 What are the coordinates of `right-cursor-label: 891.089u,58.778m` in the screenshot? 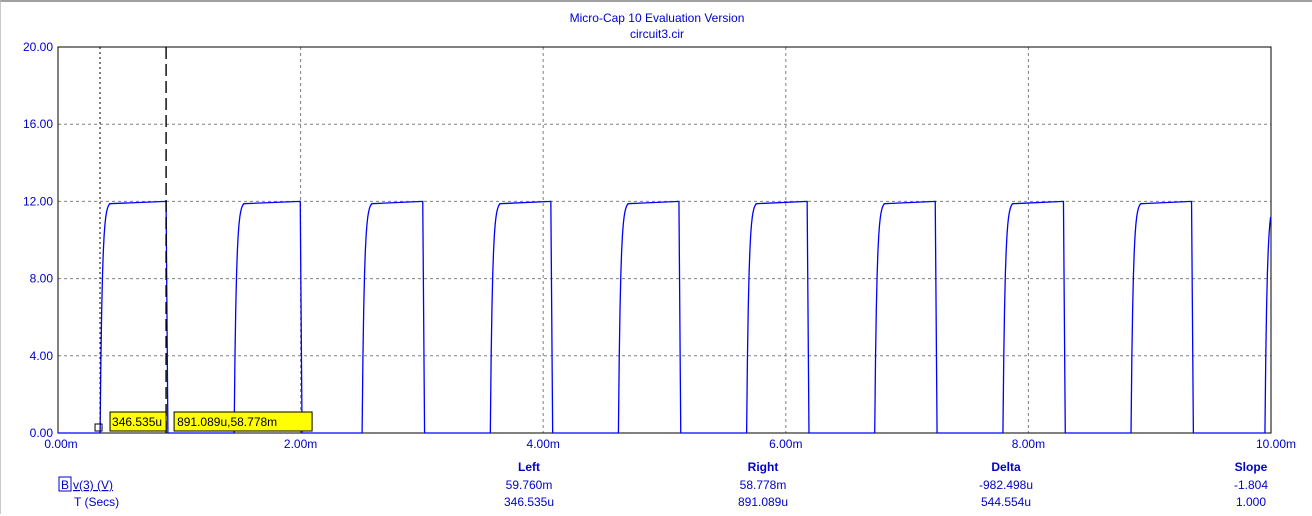 It's located at (227, 422).